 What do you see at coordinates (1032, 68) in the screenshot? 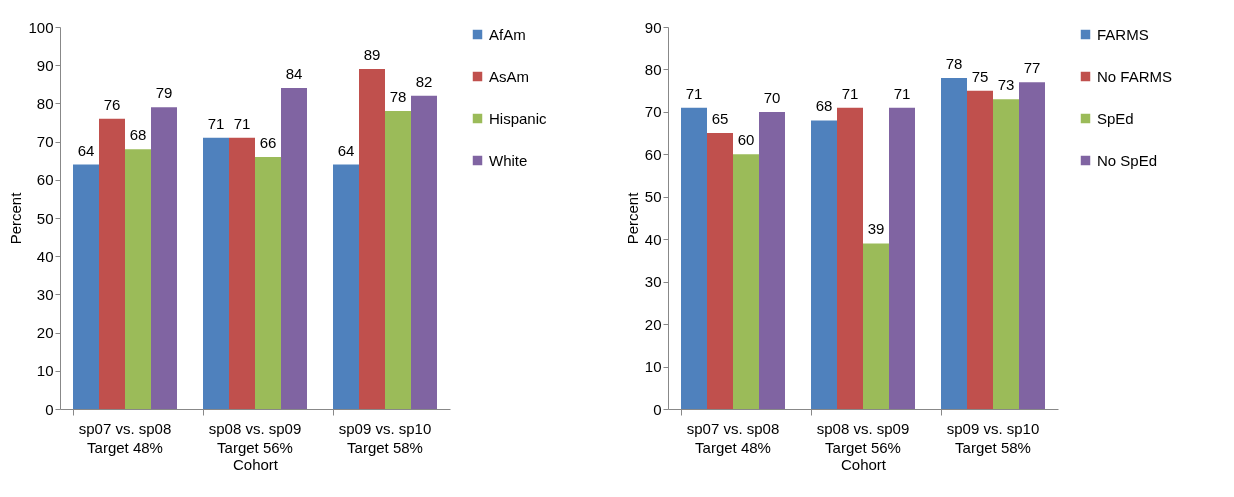
I see `data-label: 77` at bounding box center [1032, 68].